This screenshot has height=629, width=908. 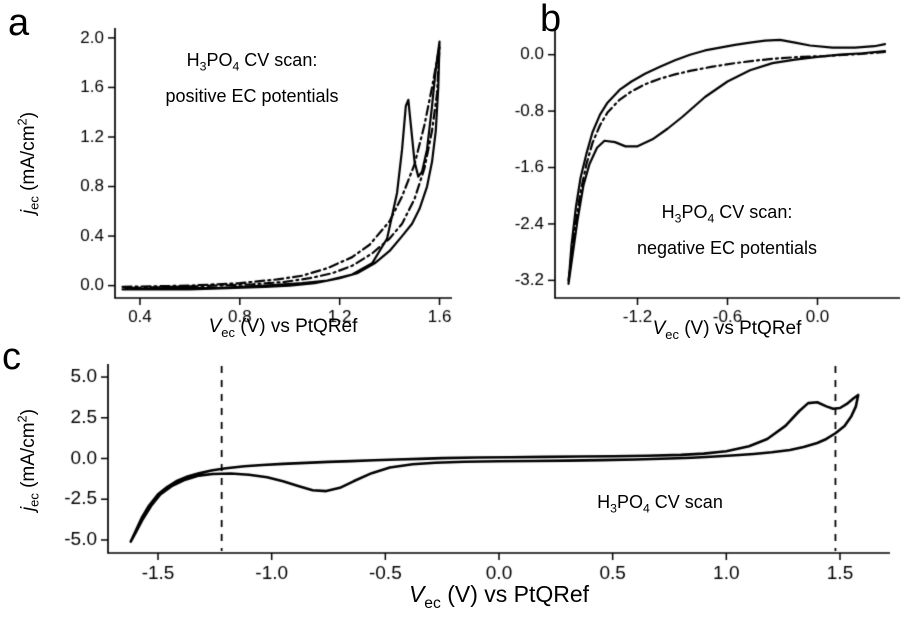 I want to click on panel-b-annotation: H3PO4 CV scan: negative EC potentials, so click(x=727, y=230).